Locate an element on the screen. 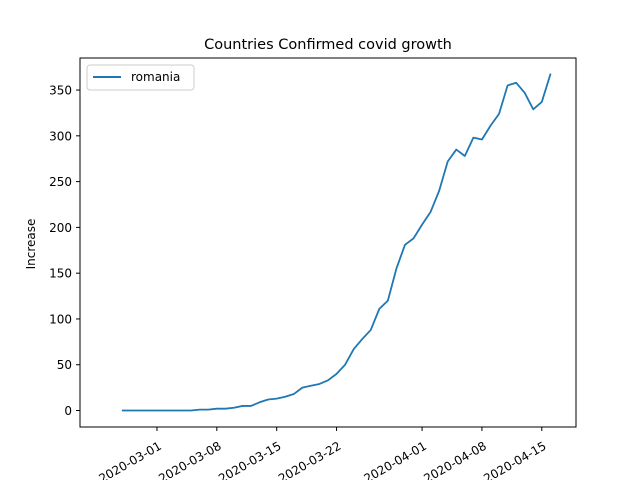 The height and width of the screenshot is (484, 640). legend-box is located at coordinates (140, 77).